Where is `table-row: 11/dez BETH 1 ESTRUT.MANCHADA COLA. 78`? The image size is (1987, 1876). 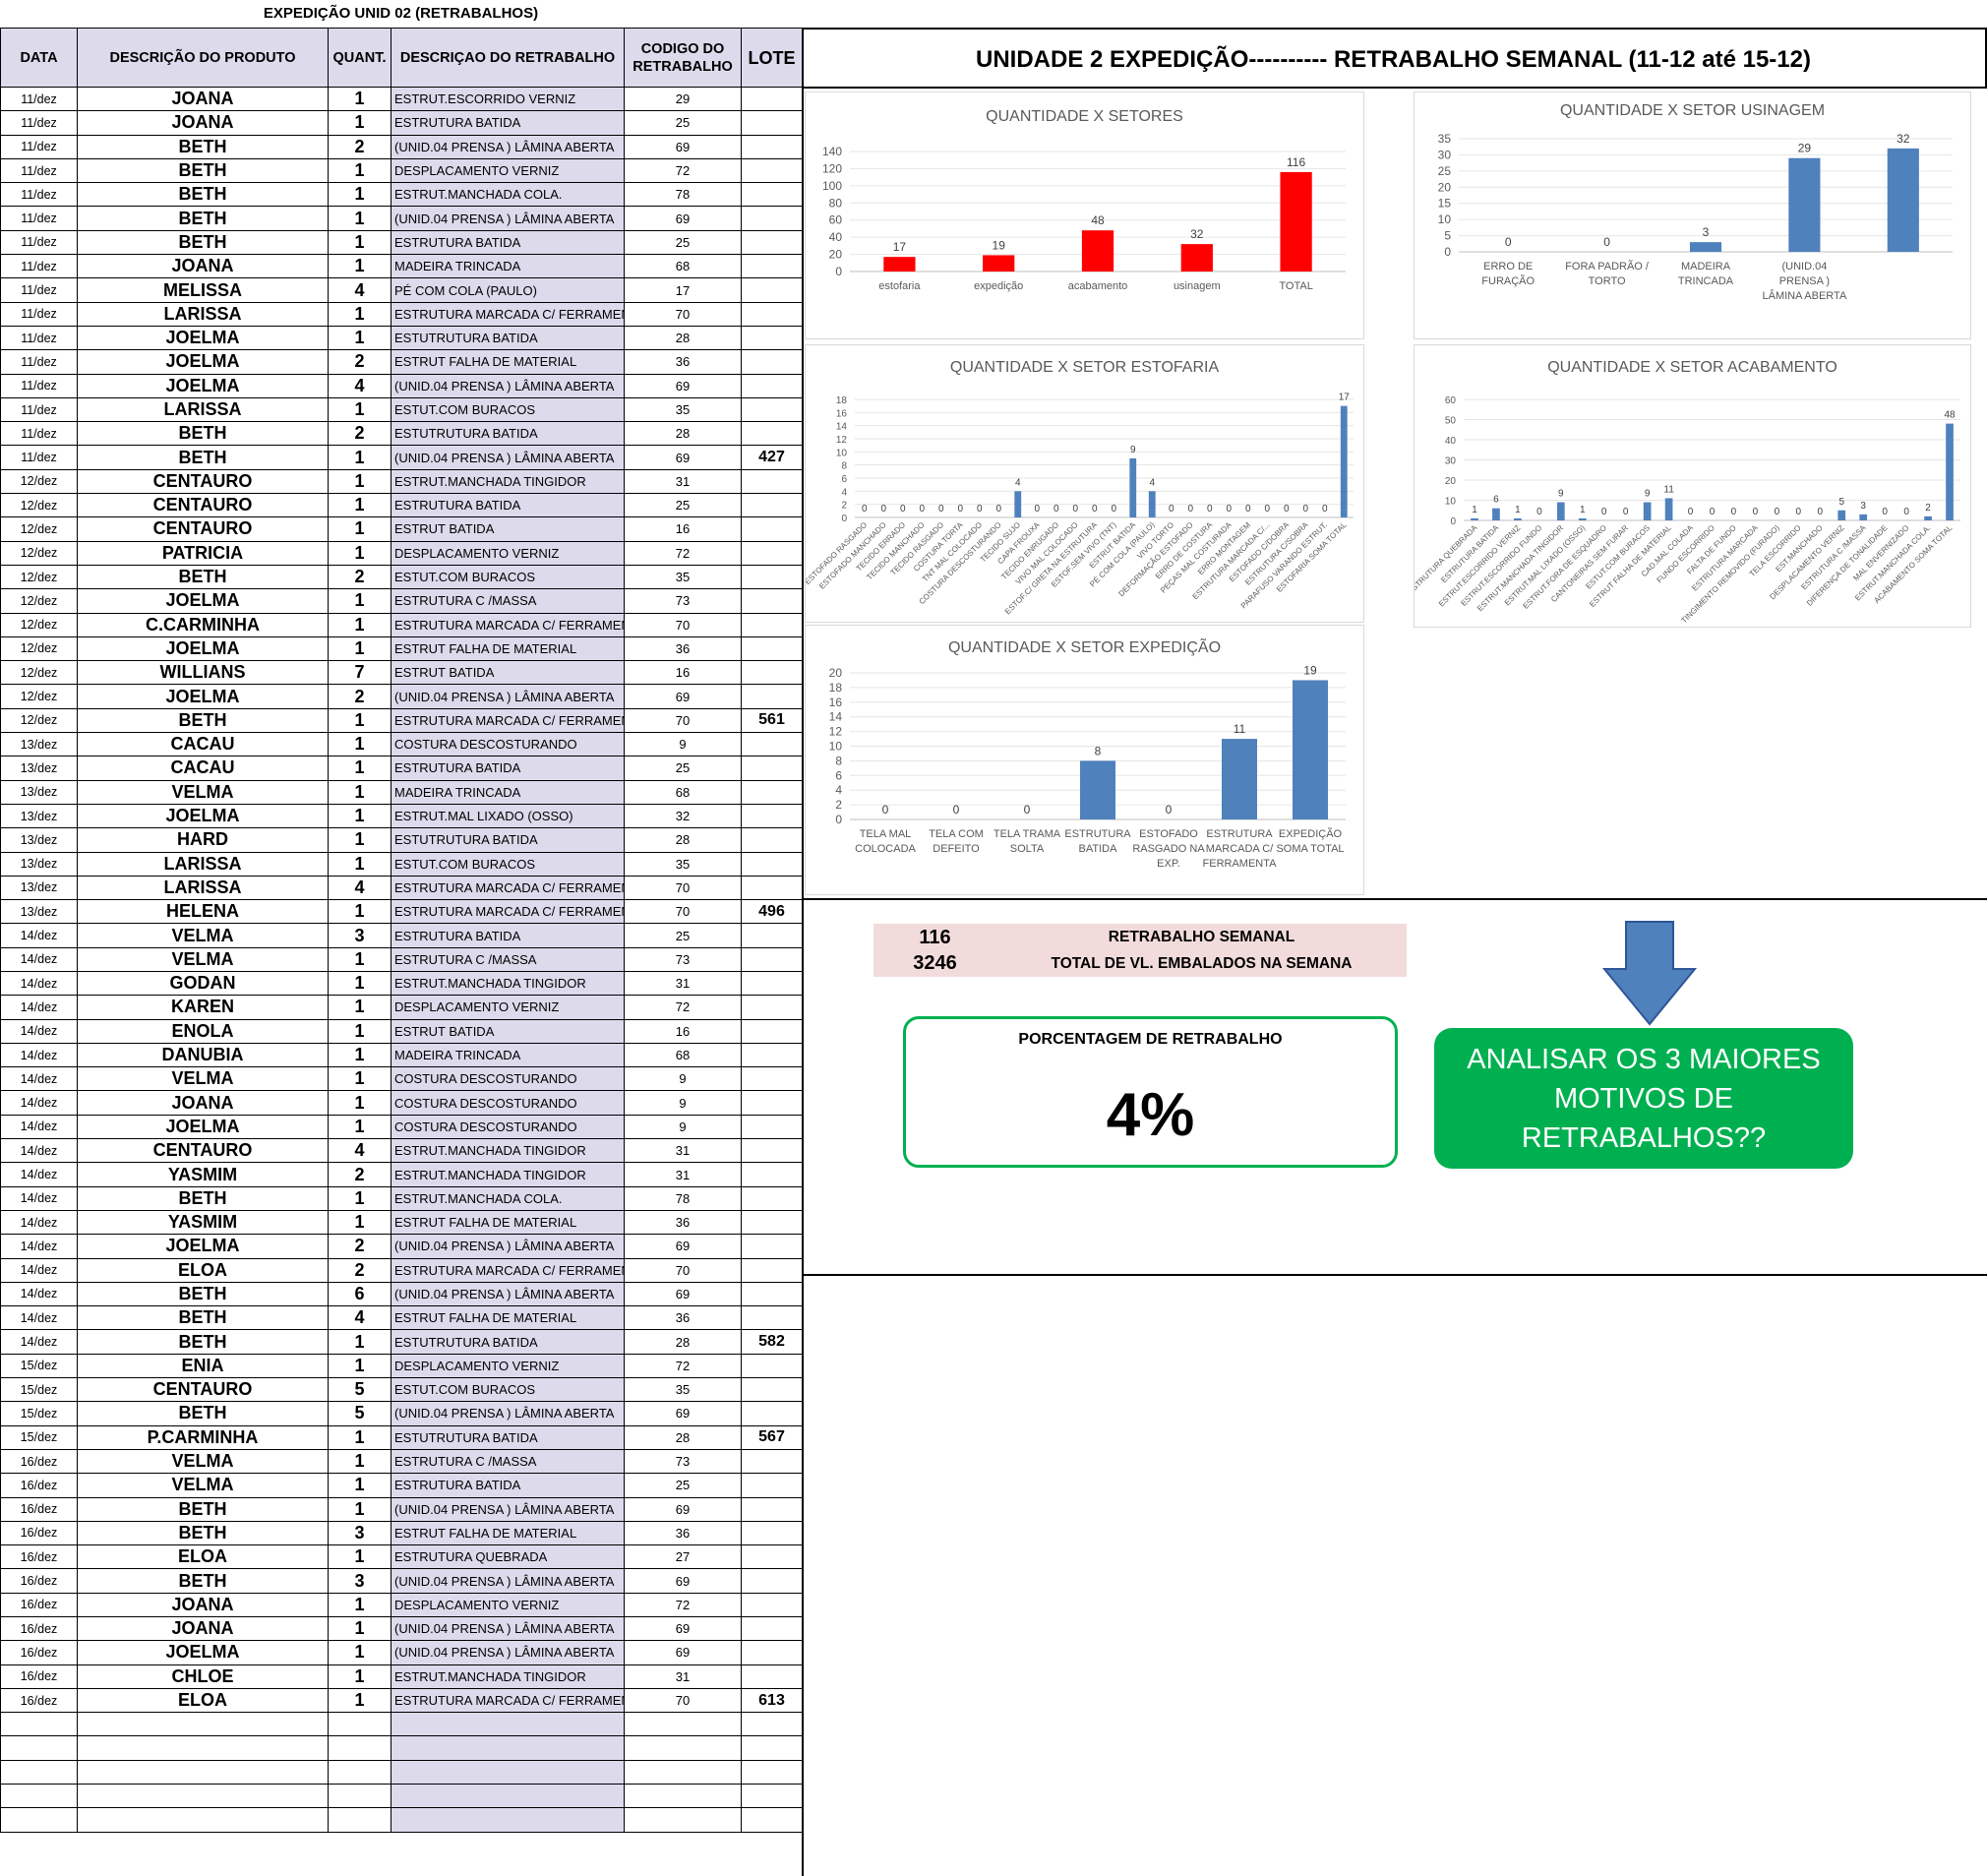
table-row: 11/dez BETH 1 ESTRUT.MANCHADA COLA. 78 is located at coordinates (401, 195).